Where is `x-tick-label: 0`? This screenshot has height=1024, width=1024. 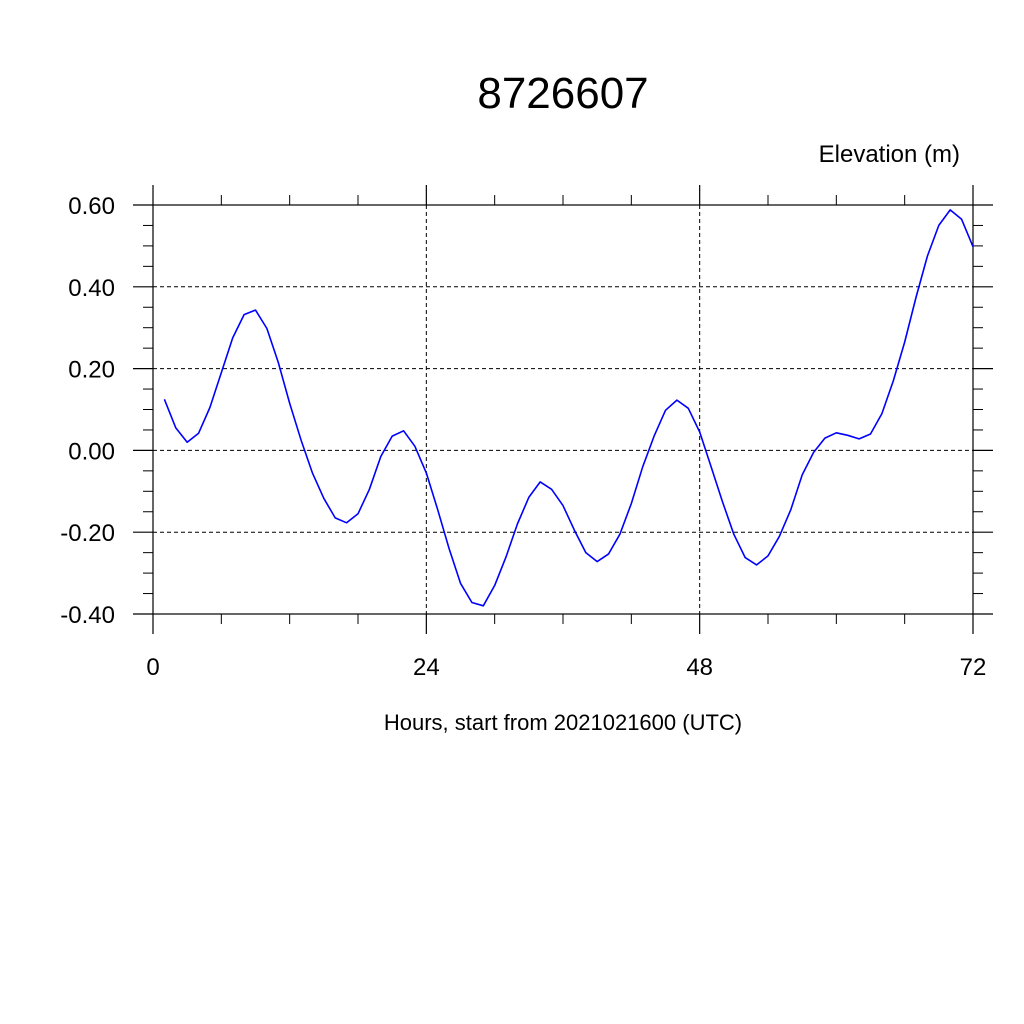
x-tick-label: 0 is located at coordinates (152, 667).